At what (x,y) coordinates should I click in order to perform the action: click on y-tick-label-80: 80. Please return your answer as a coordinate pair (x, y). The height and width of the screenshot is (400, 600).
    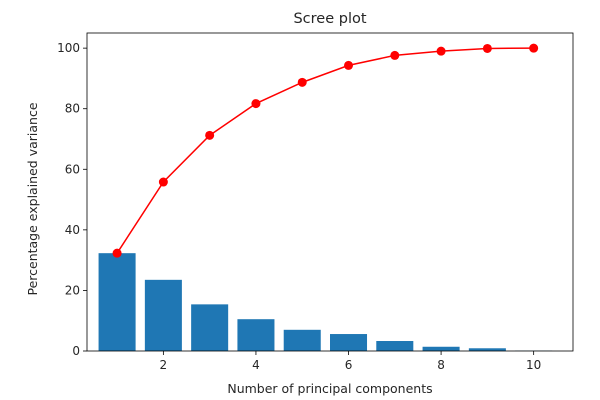
    Looking at the image, I should click on (72, 109).